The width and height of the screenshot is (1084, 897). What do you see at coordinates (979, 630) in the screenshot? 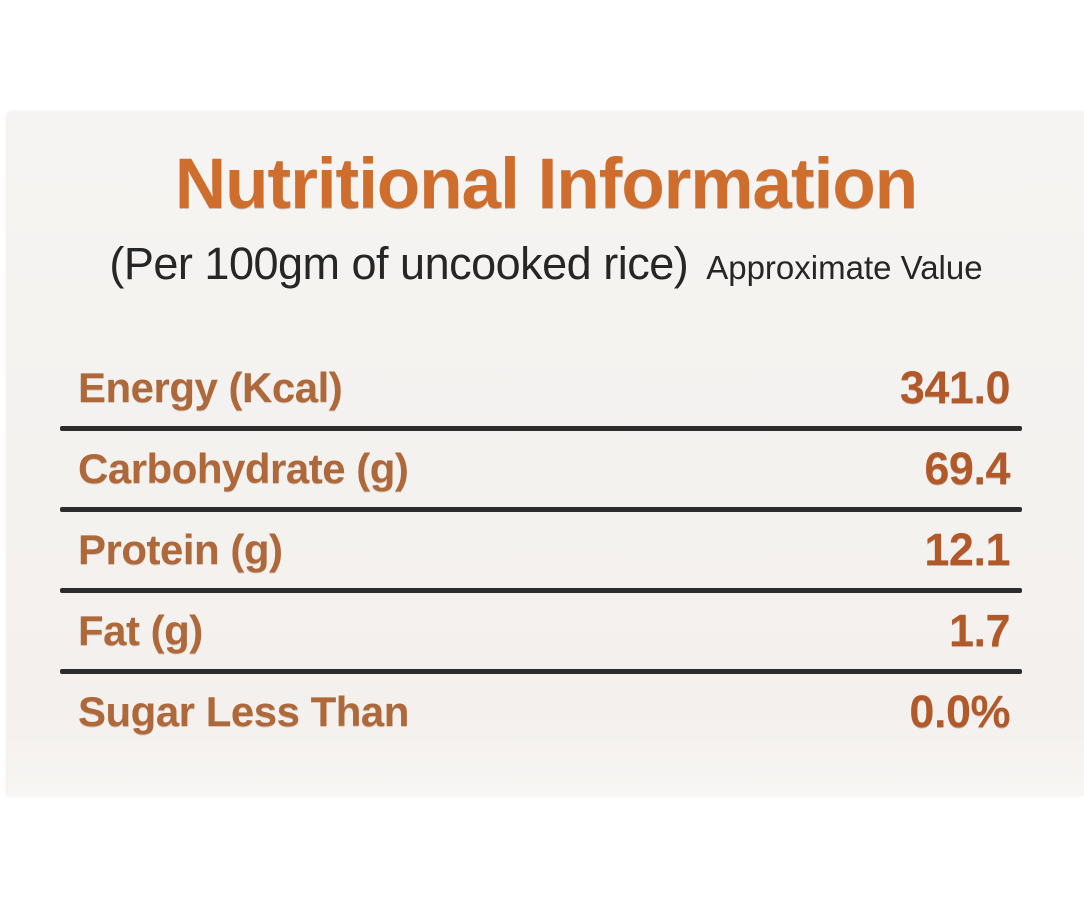
I see `nutrient-value: 1.7` at bounding box center [979, 630].